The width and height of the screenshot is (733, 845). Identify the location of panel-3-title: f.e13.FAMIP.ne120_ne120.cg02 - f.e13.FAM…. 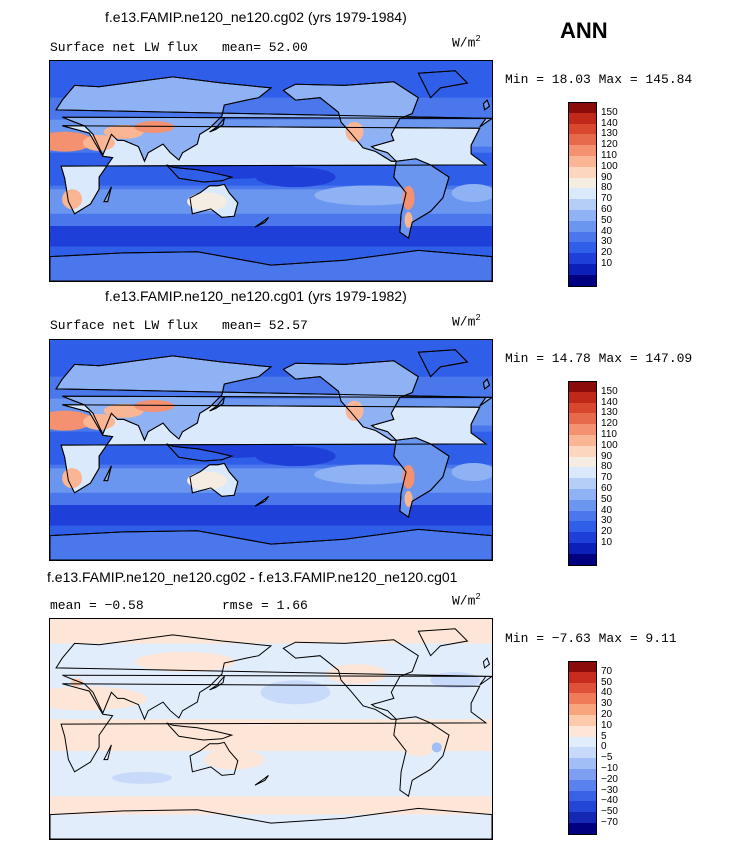
(252, 577).